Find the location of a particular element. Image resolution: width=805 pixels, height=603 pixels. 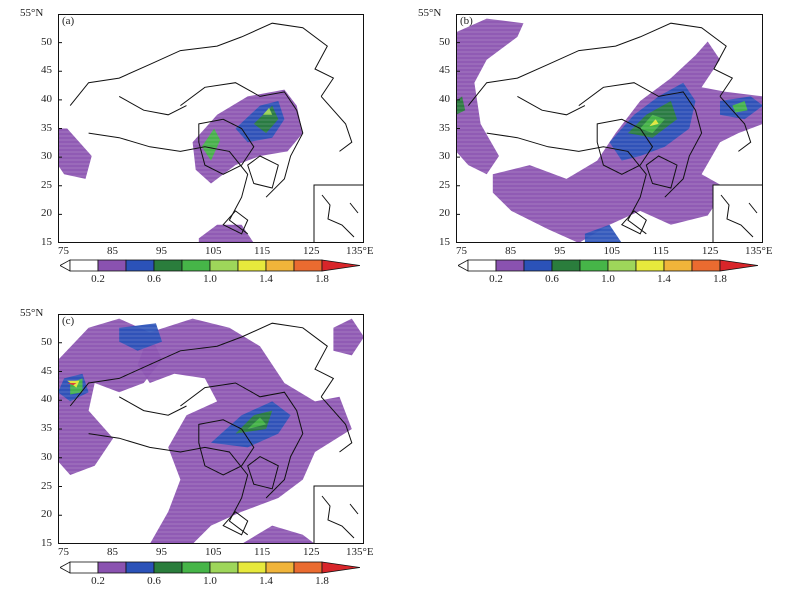

field-contour-green is located at coordinates (257, 423).